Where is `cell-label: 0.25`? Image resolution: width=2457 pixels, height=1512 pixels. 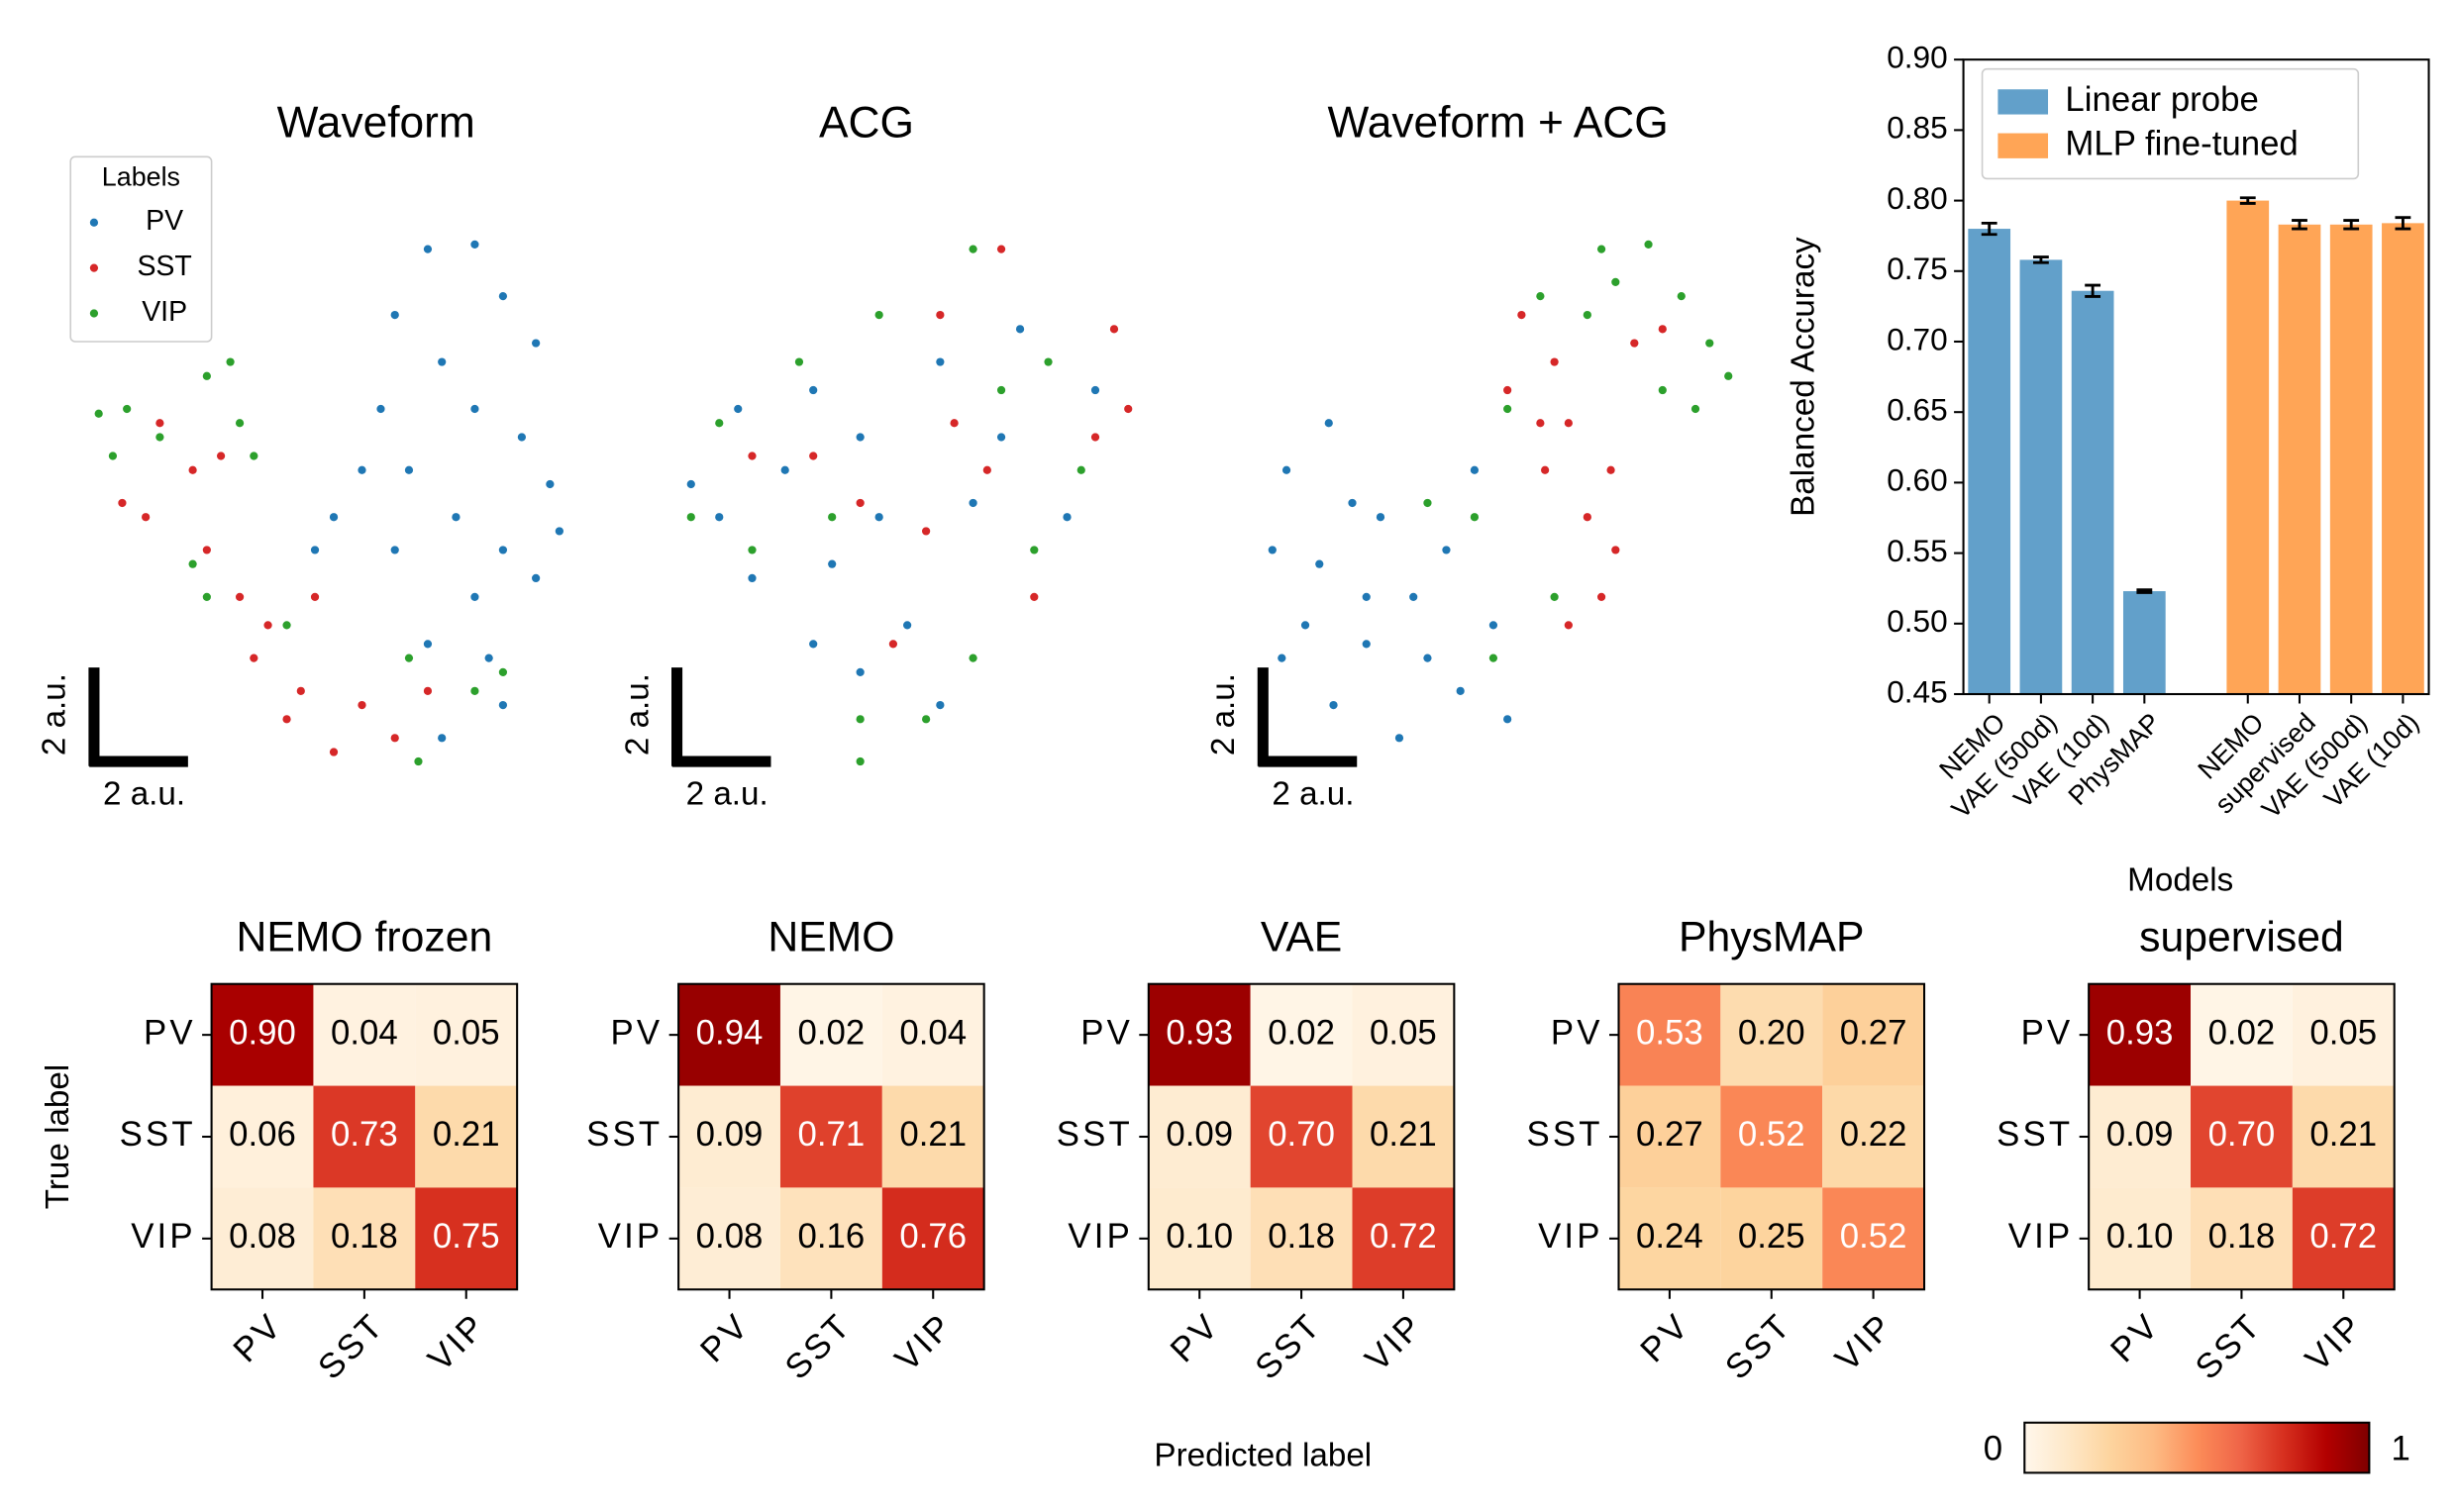
cell-label: 0.25 is located at coordinates (1771, 1236).